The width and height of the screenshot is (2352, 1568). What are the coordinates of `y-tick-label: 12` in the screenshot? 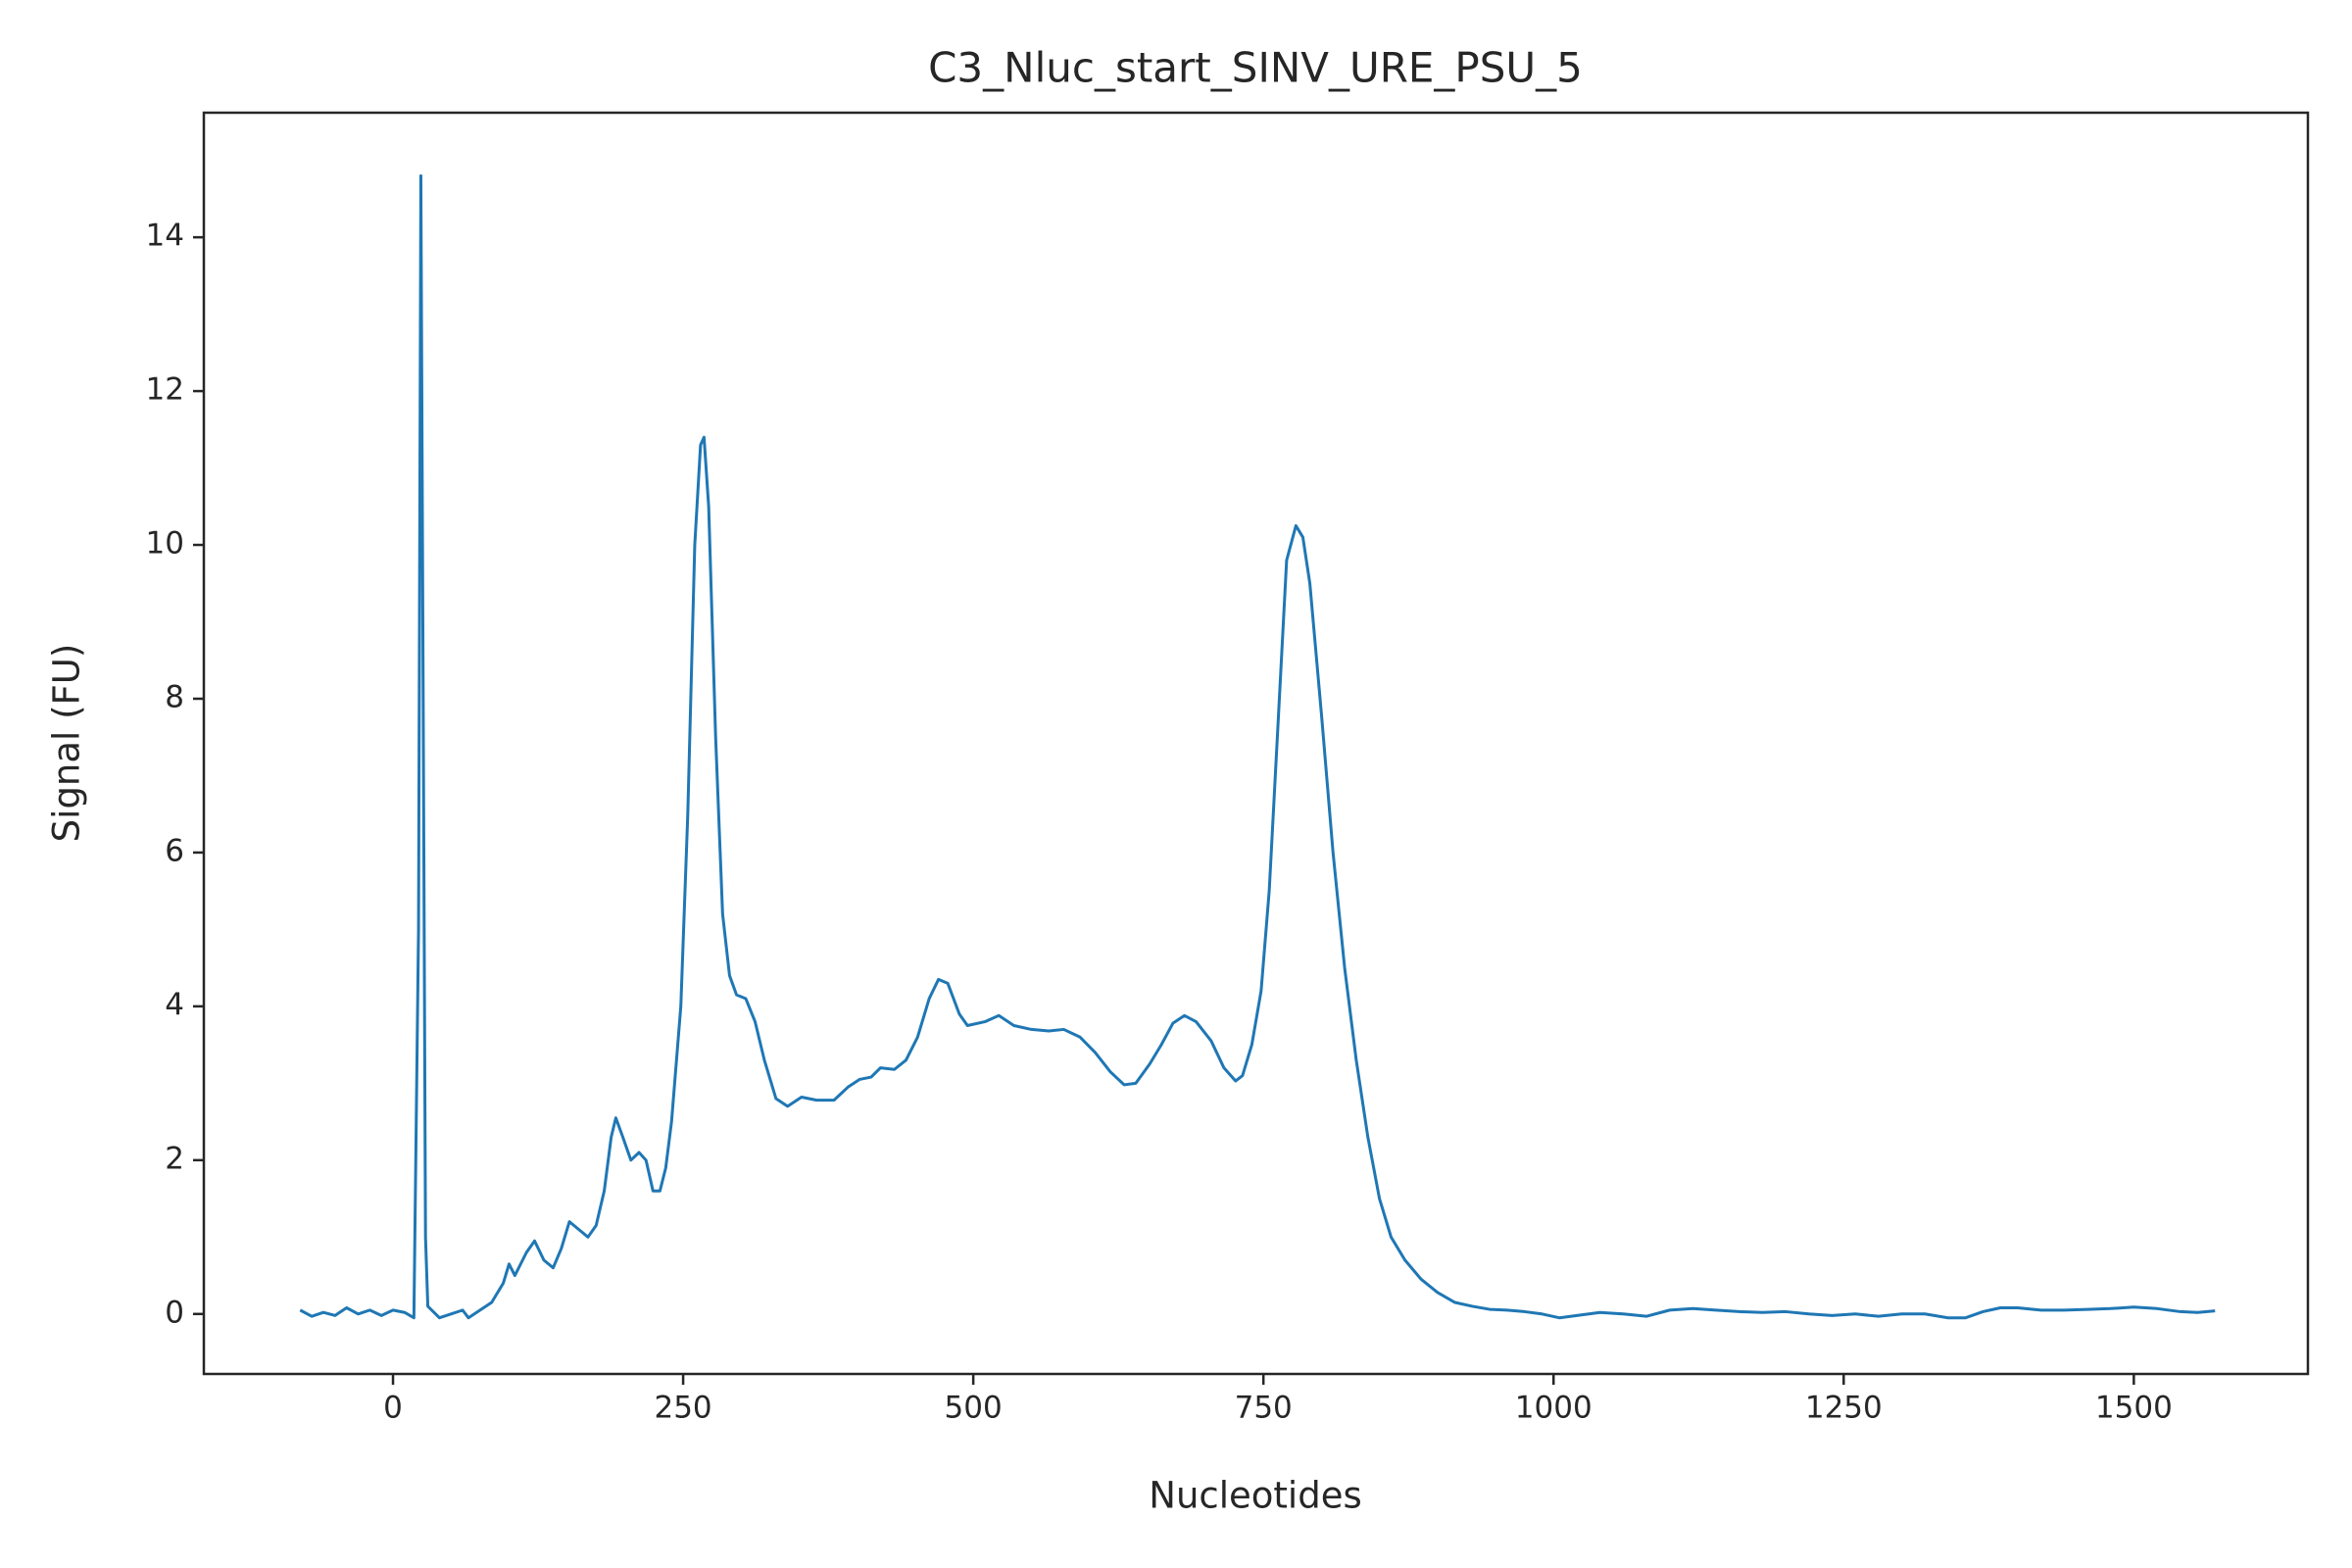 It's located at (165, 390).